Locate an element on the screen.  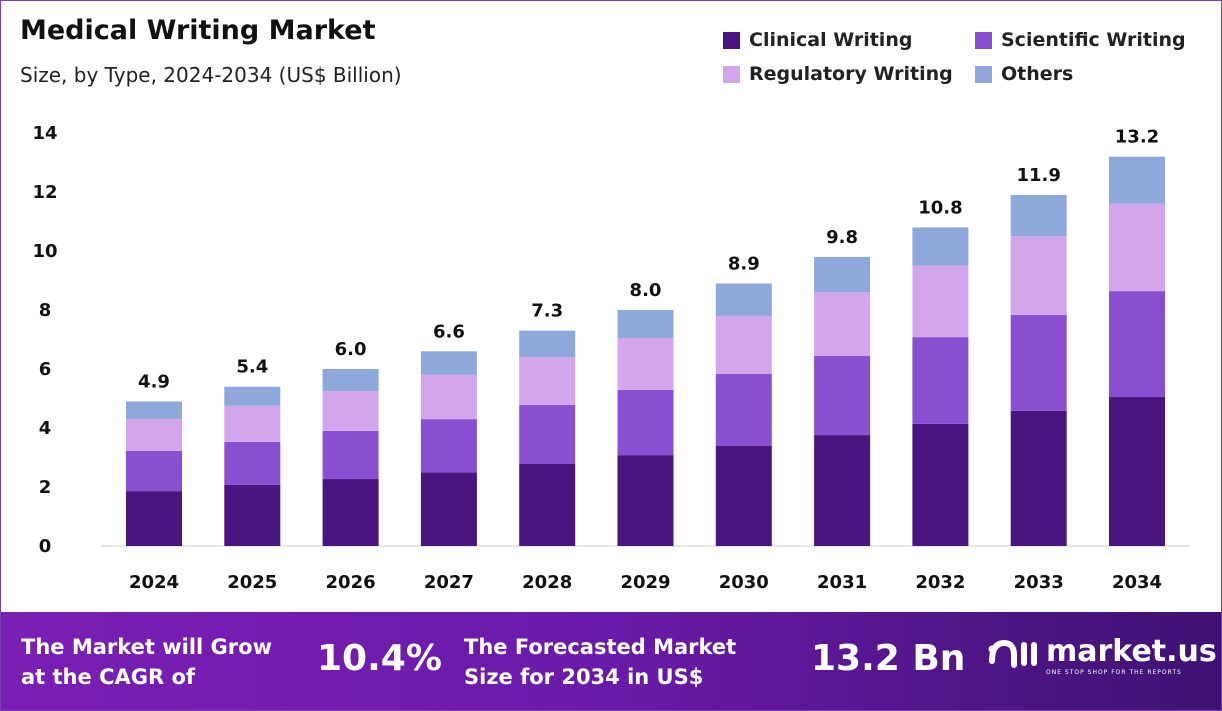
legend-label: Regulatory Writing is located at coordinates (851, 74).